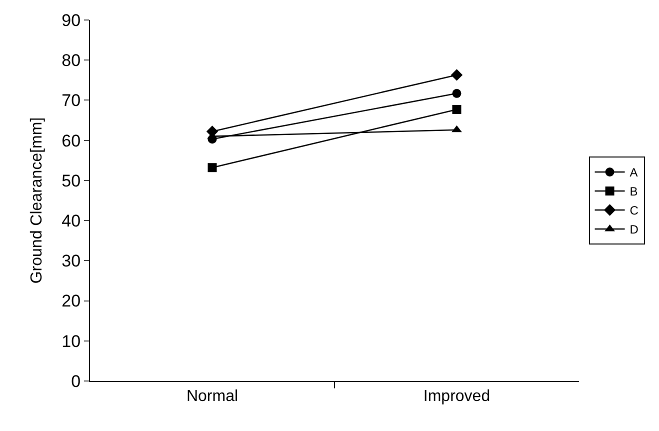 The width and height of the screenshot is (659, 431). What do you see at coordinates (37, 200) in the screenshot?
I see `y-axis-title: Ground Clearance[mm]` at bounding box center [37, 200].